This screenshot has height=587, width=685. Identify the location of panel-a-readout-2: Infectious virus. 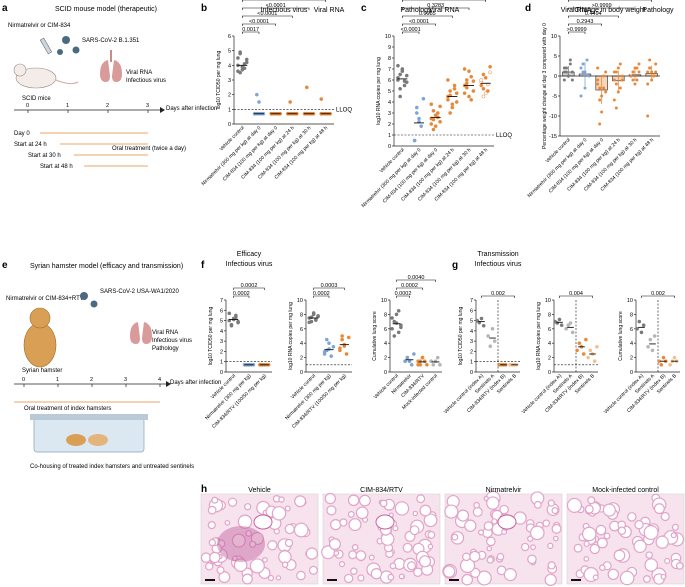
(146, 81).